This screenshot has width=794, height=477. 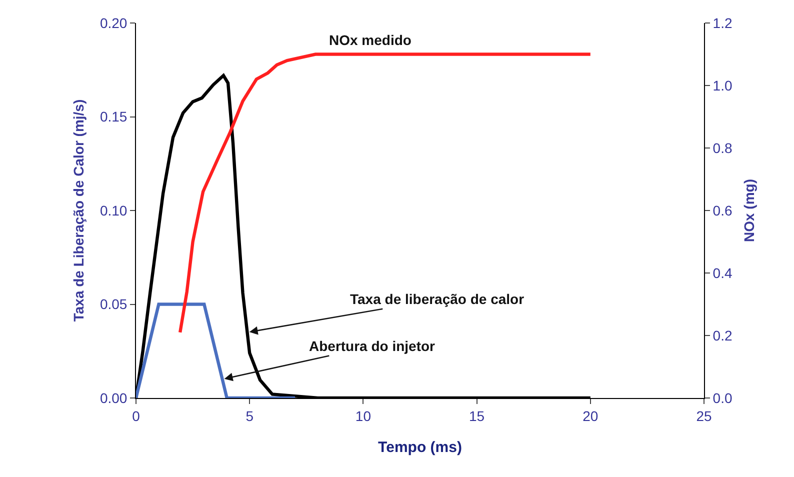 What do you see at coordinates (477, 416) in the screenshot?
I see `x-tick-label: 15` at bounding box center [477, 416].